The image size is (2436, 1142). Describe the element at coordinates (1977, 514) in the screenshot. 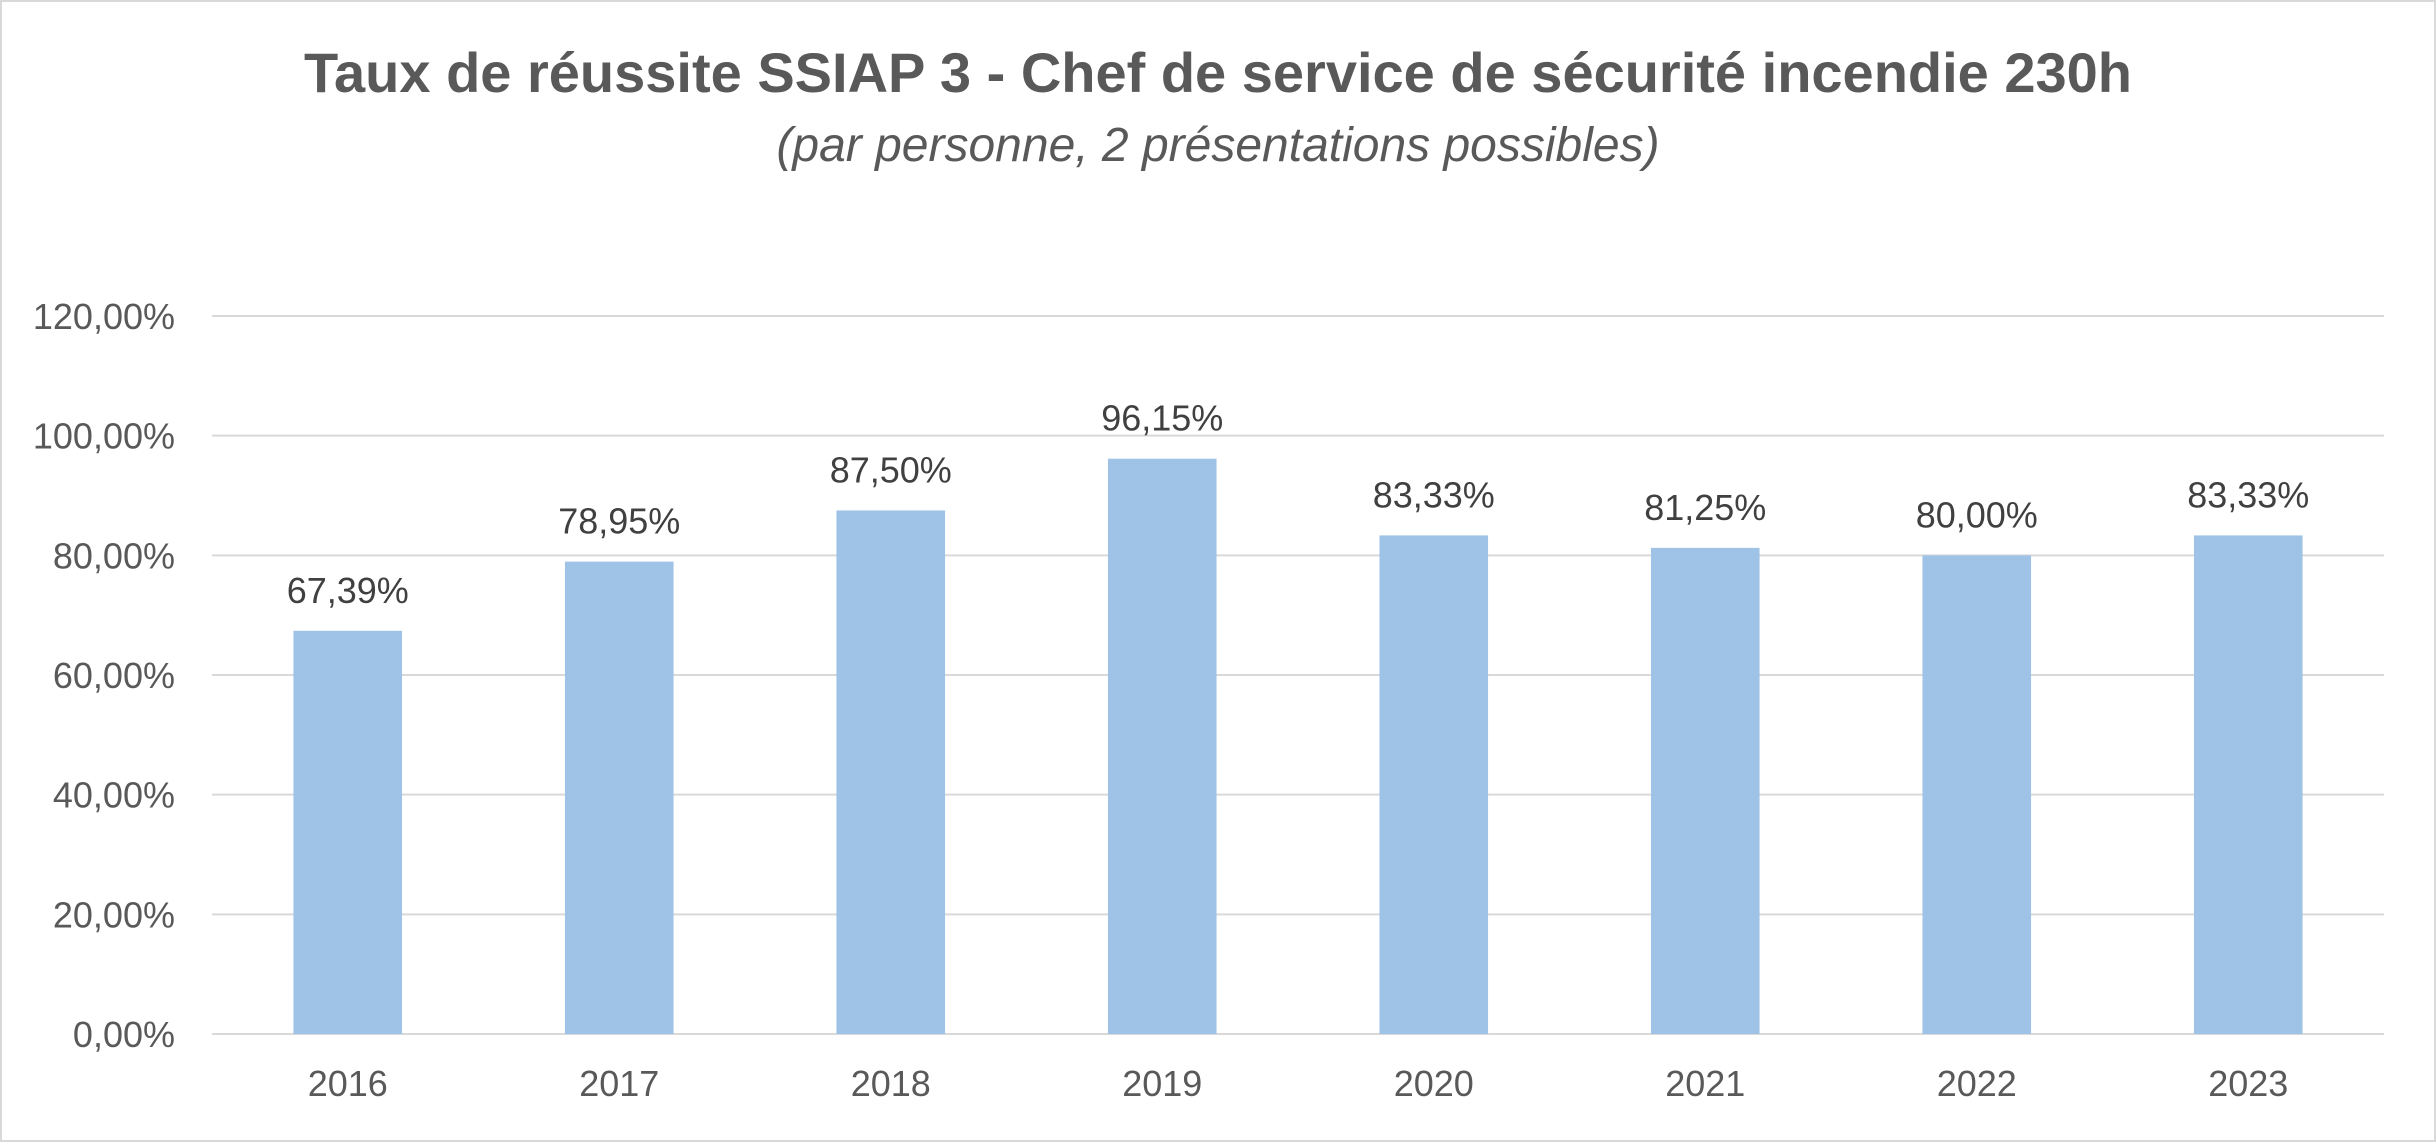

I see `data-label: 80,00%` at that location.